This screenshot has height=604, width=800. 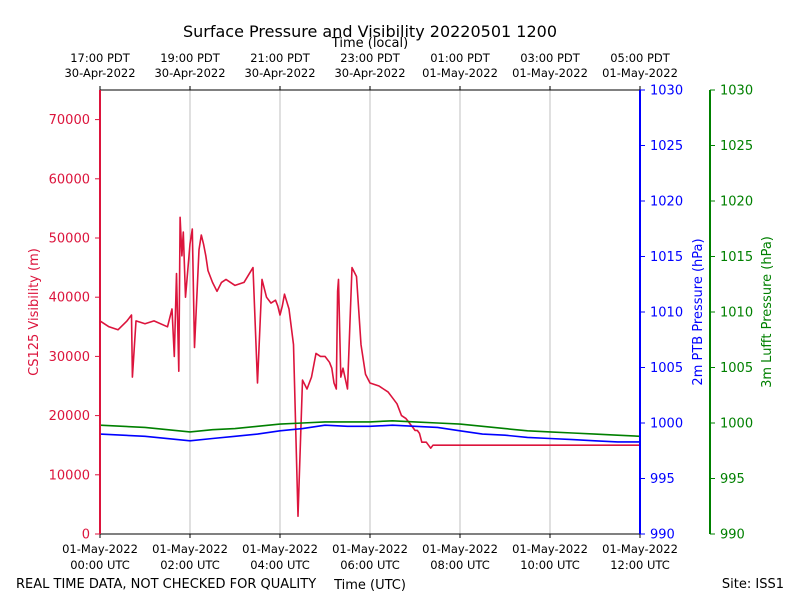 I want to click on footer-site-label: Site: ISS1, so click(x=753, y=584).